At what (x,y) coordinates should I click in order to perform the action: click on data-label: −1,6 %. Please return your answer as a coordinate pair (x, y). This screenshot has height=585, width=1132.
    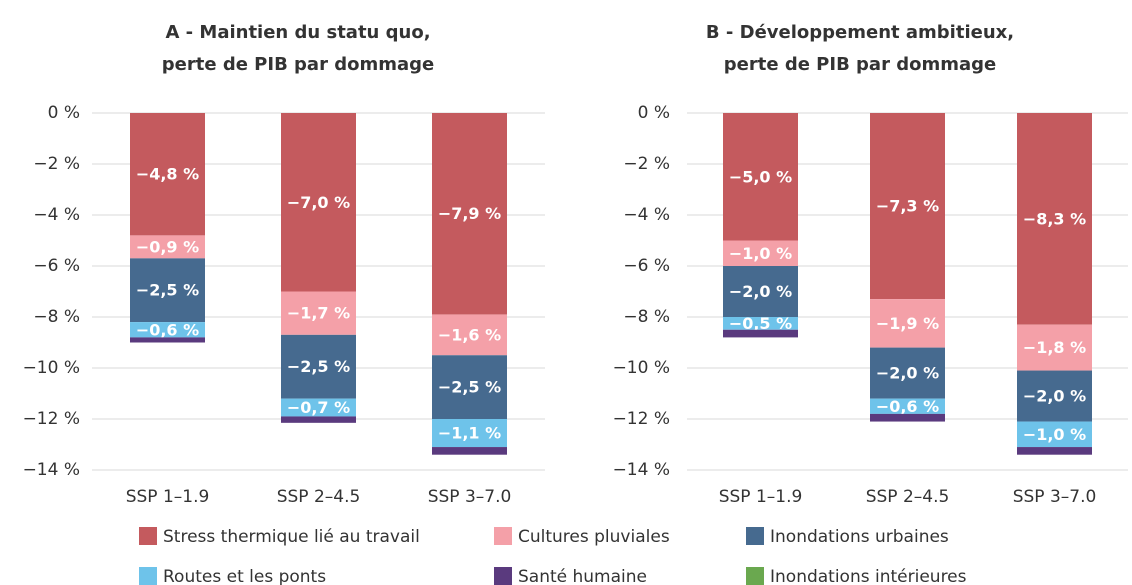
    Looking at the image, I should click on (469, 334).